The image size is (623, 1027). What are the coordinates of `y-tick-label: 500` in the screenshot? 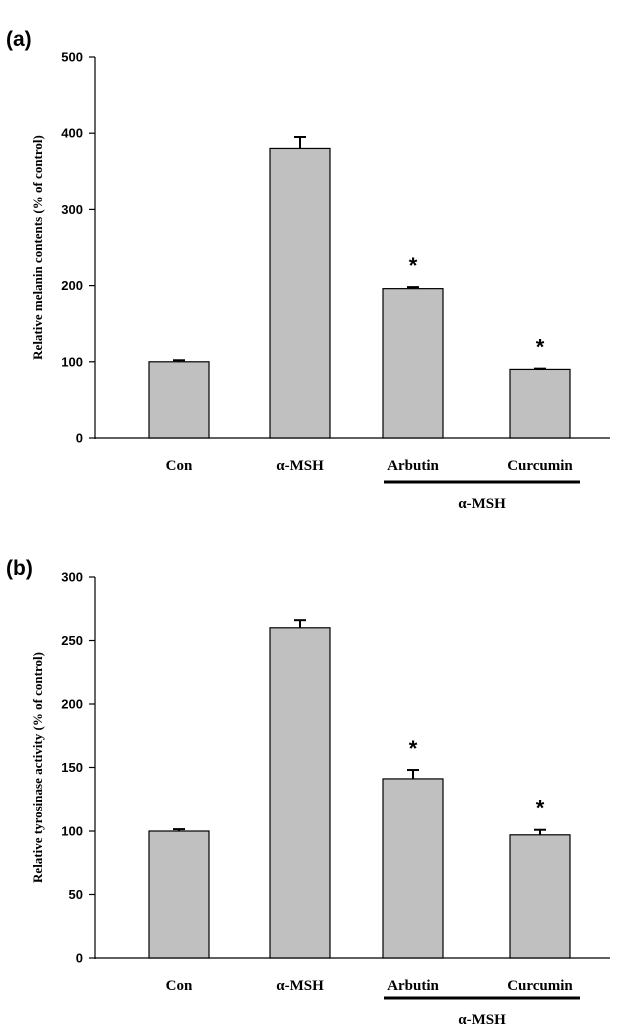 It's located at (72, 57).